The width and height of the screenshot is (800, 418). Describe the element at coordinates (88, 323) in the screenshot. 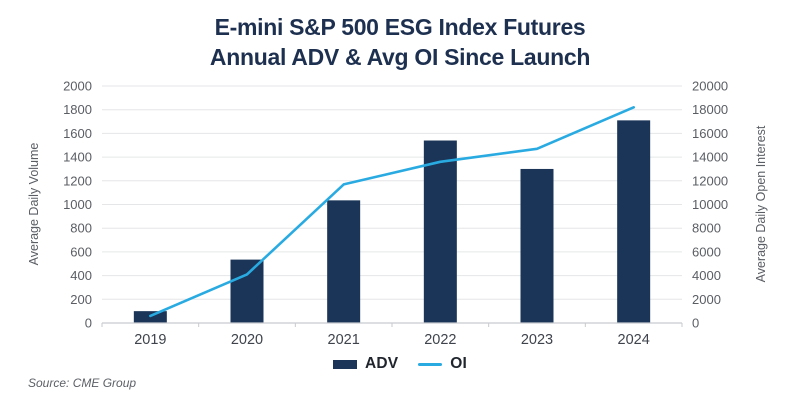

I see `left-axis-tick-label: 0` at that location.